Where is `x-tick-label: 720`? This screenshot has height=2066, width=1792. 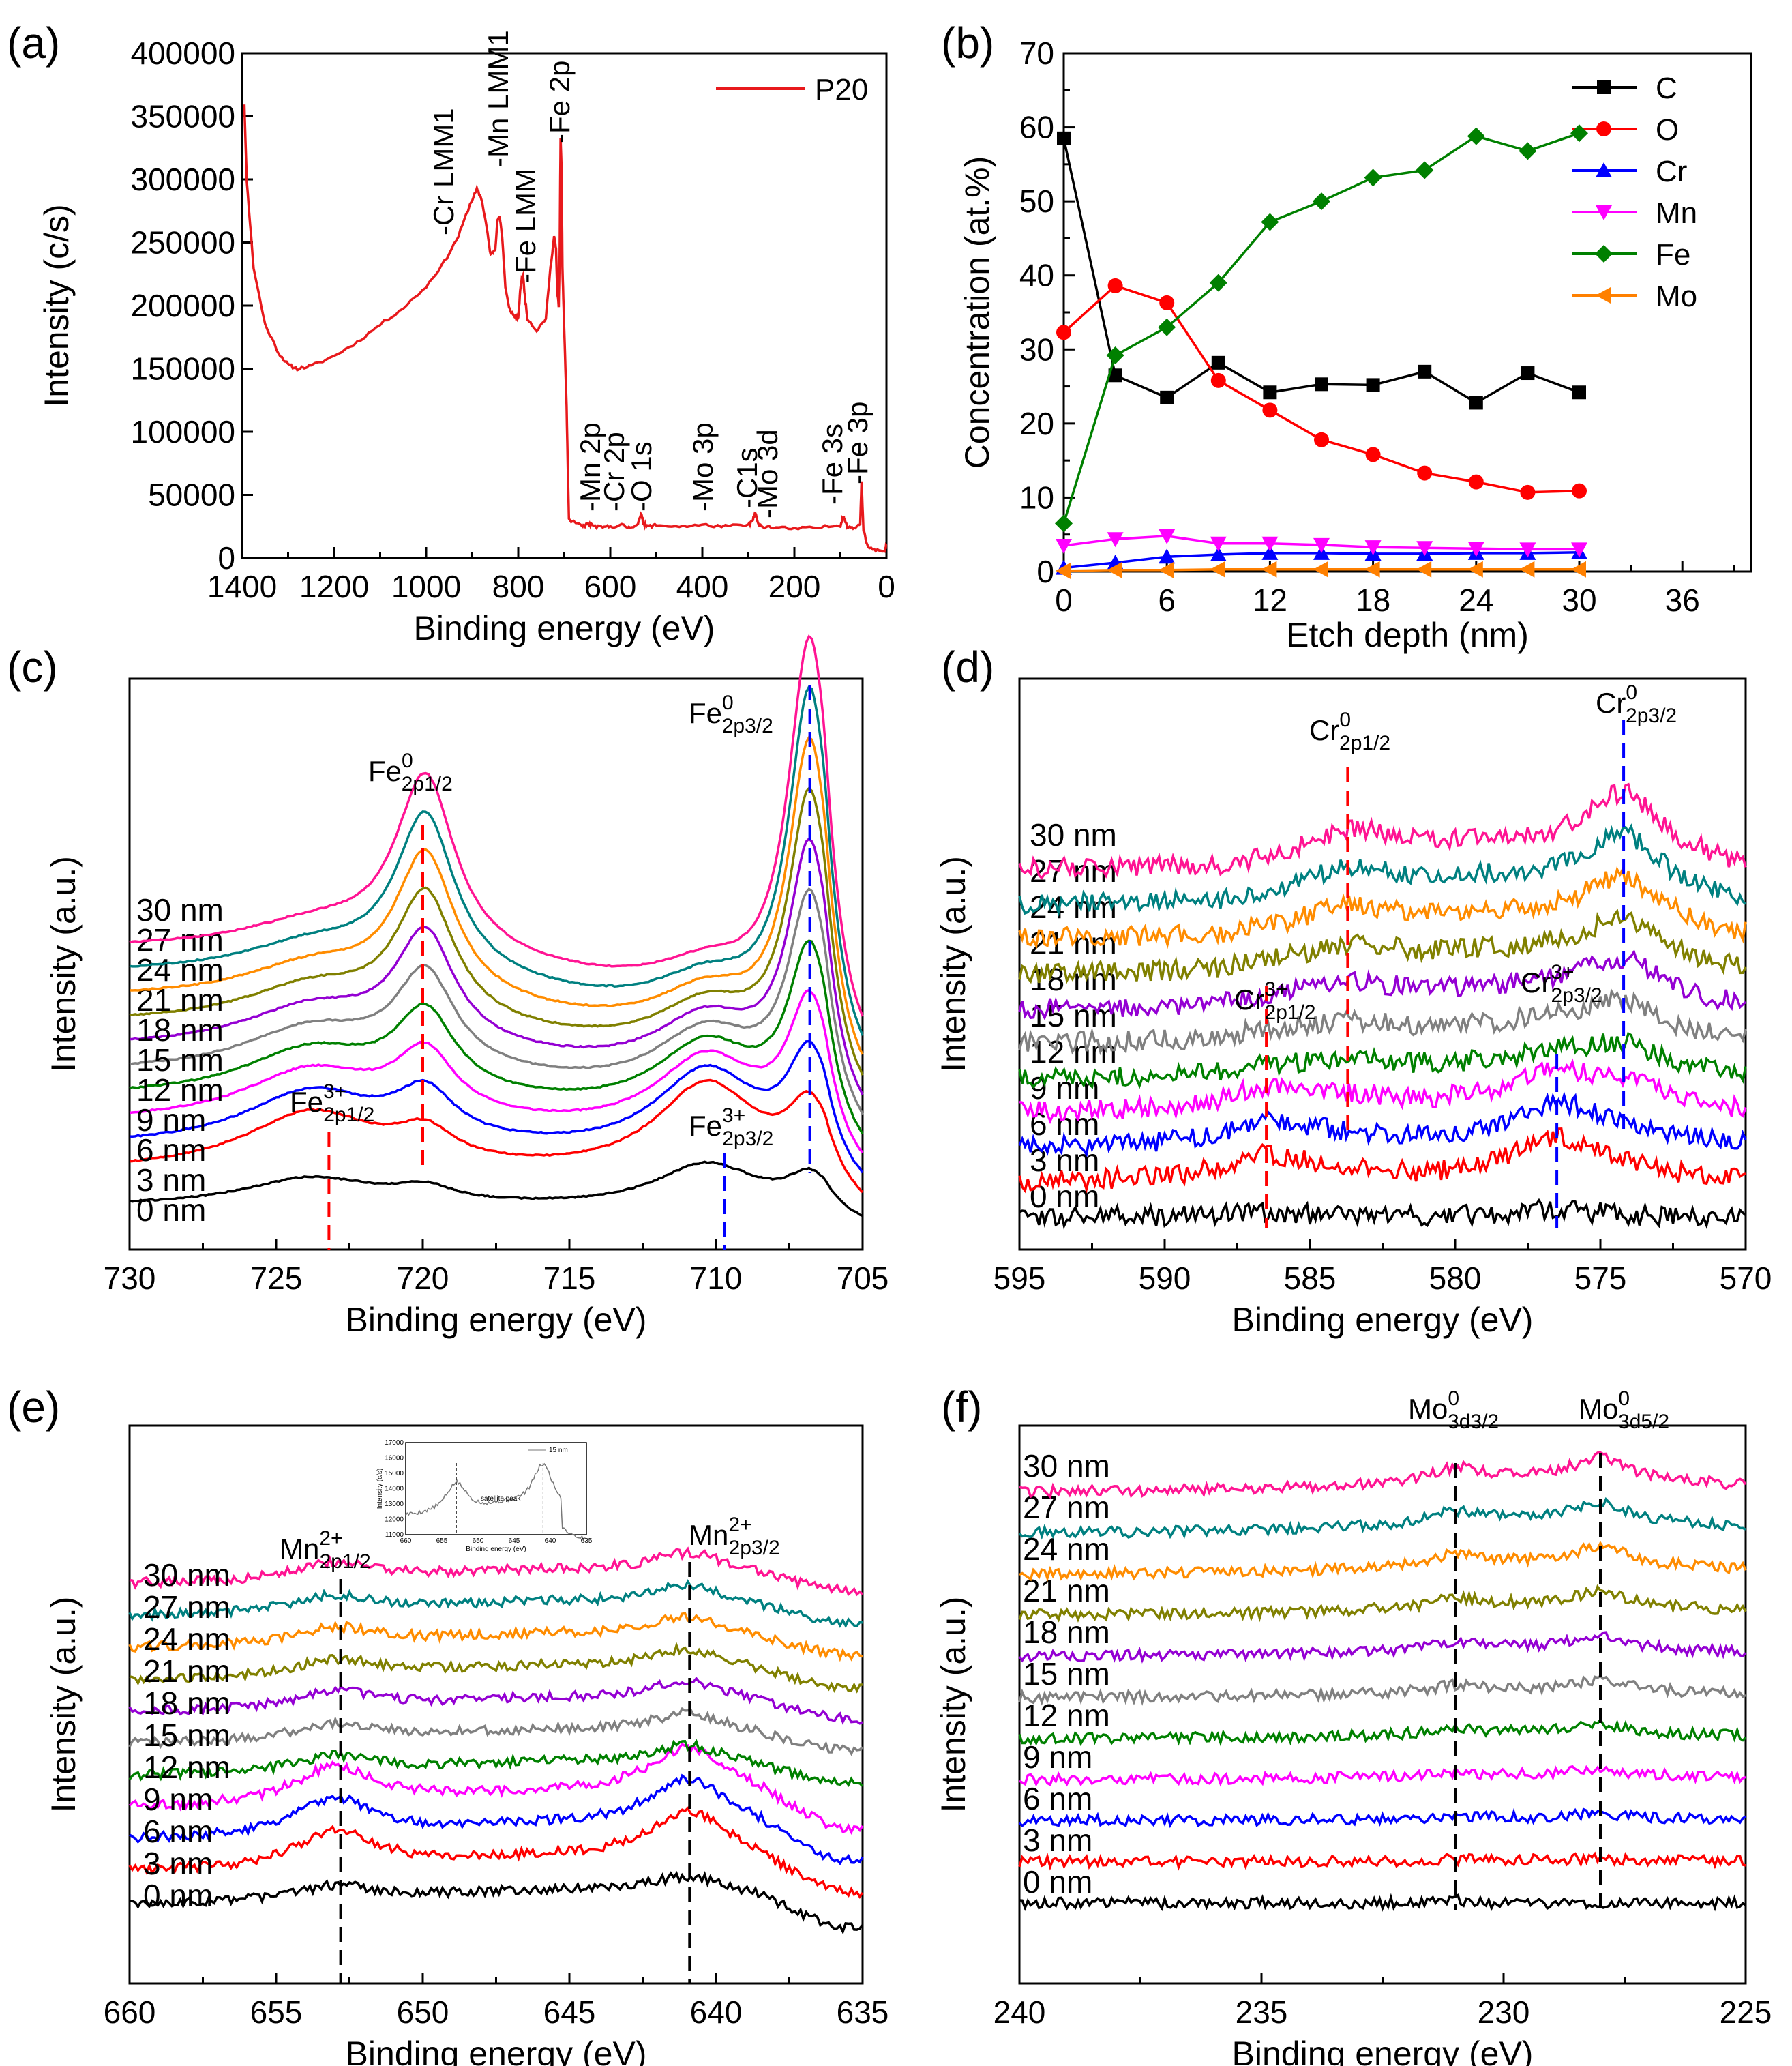
x-tick-label: 720 is located at coordinates (423, 1278).